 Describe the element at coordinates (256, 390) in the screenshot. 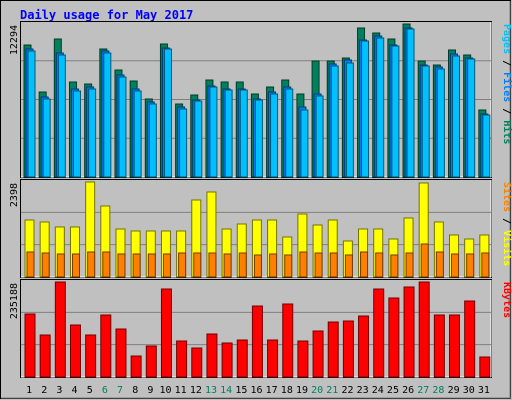

I see `day-label-16: 16` at that location.